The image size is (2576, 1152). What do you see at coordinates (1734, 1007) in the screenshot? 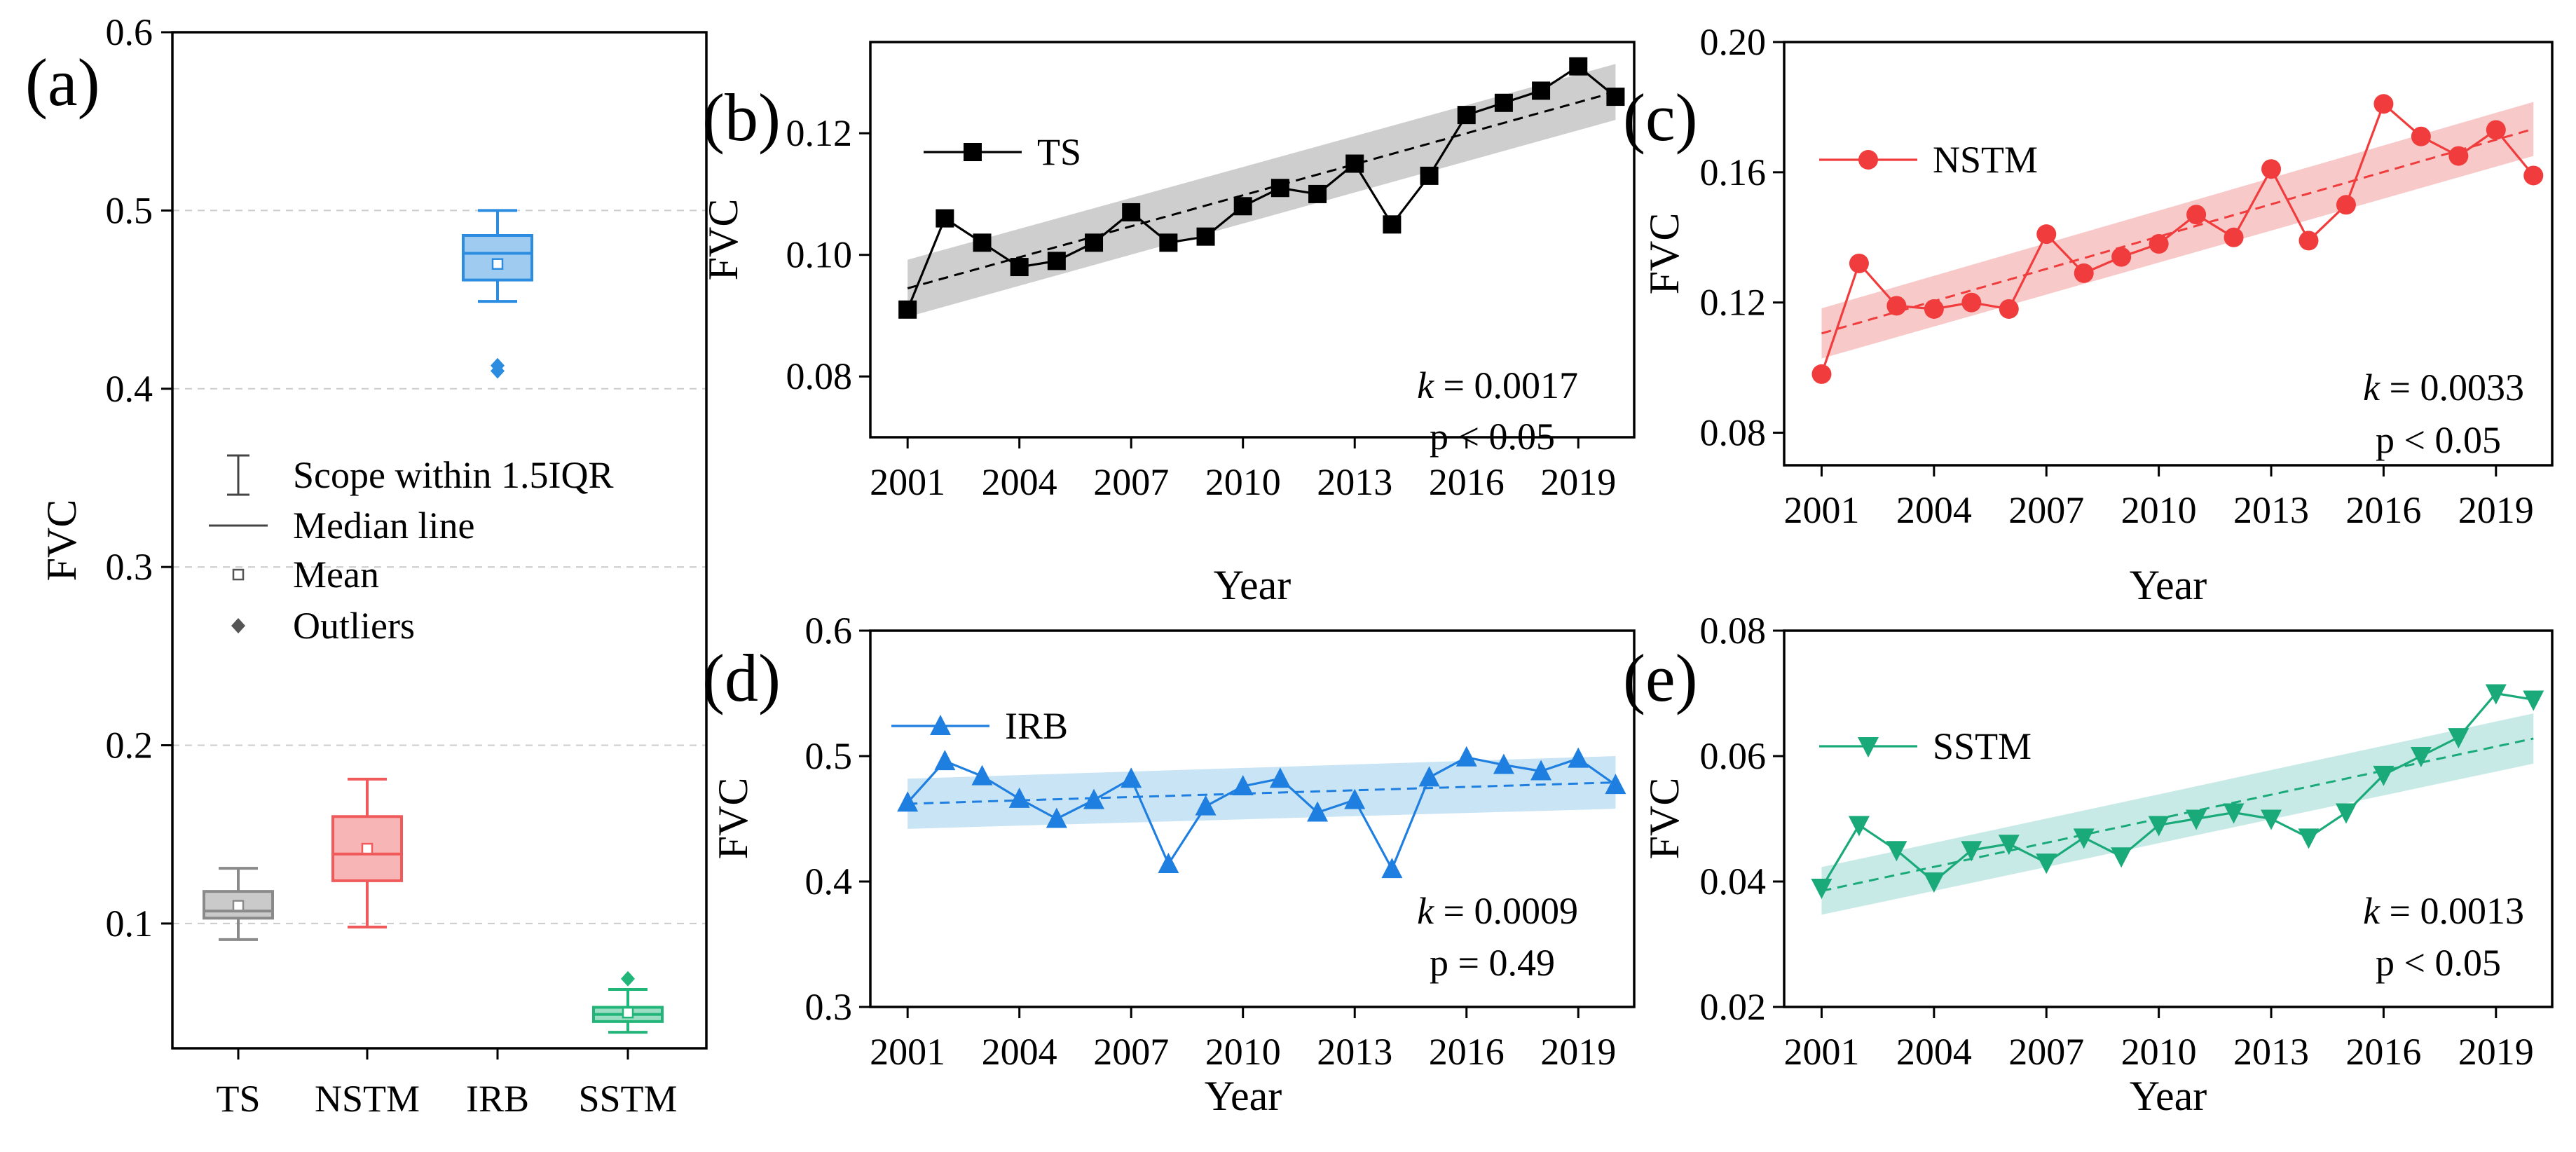
I see `y-tick-label: 0.02` at bounding box center [1734, 1007].